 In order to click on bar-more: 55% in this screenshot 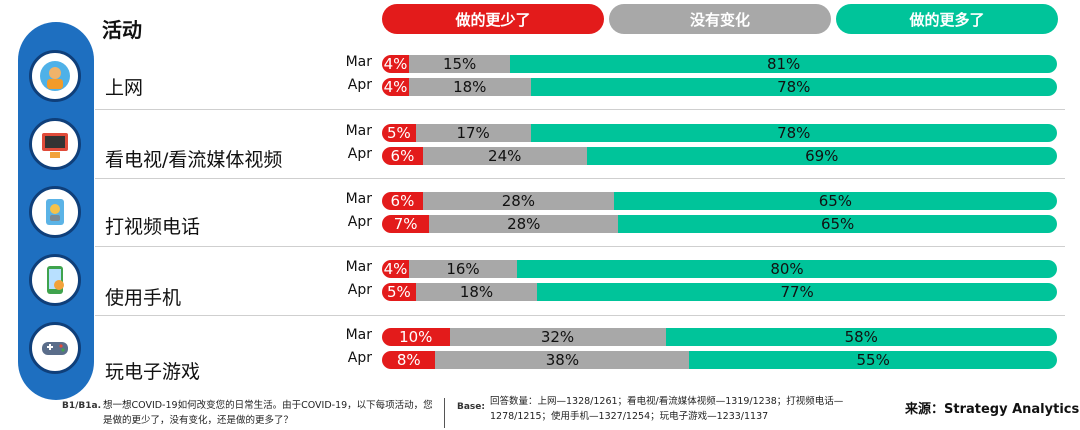, I will do `click(873, 360)`.